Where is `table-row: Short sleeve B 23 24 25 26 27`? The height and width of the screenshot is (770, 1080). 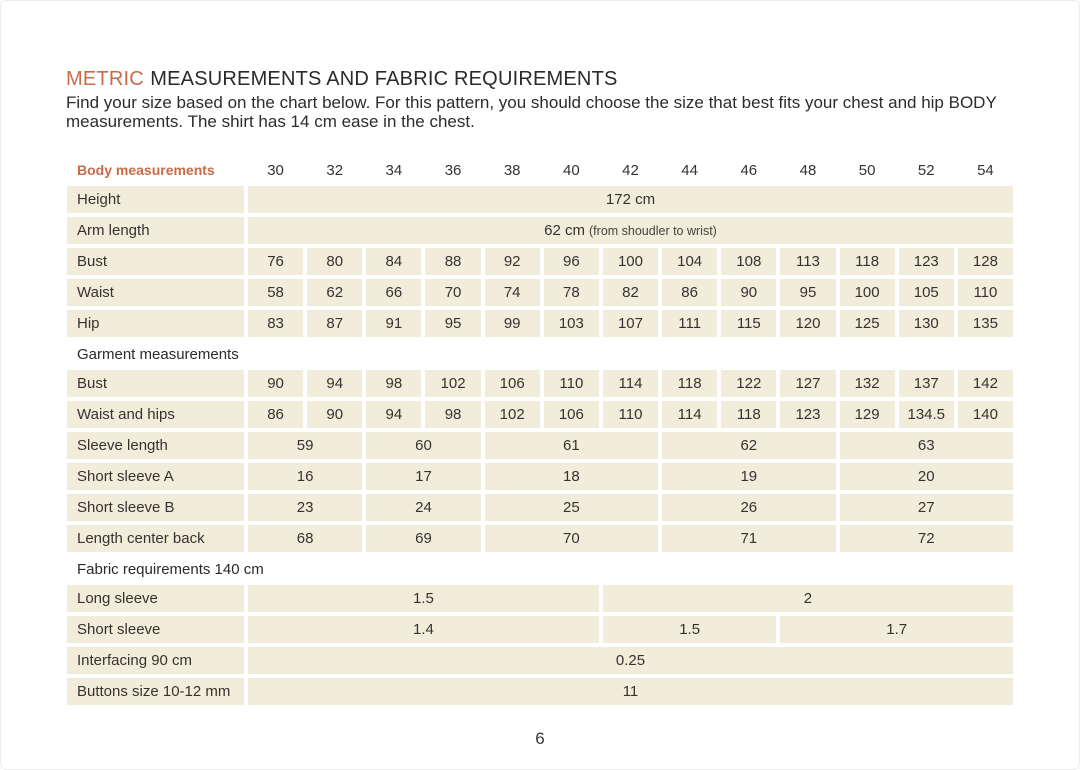
table-row: Short sleeve B 23 24 25 26 27 is located at coordinates (540, 507).